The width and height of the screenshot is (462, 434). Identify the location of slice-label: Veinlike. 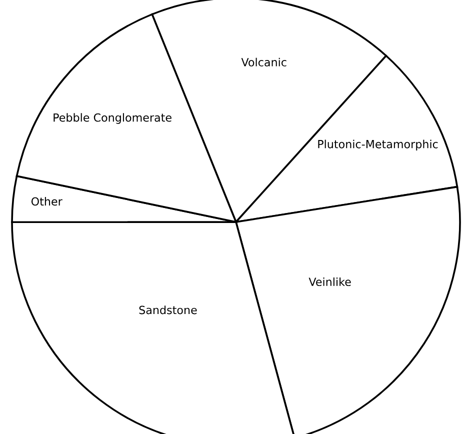
(329, 281).